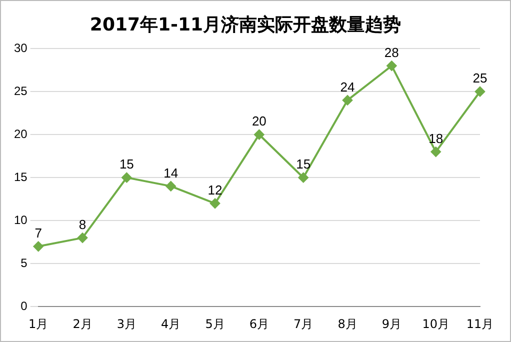 The height and width of the screenshot is (342, 511). I want to click on data-label: 7, so click(38, 232).